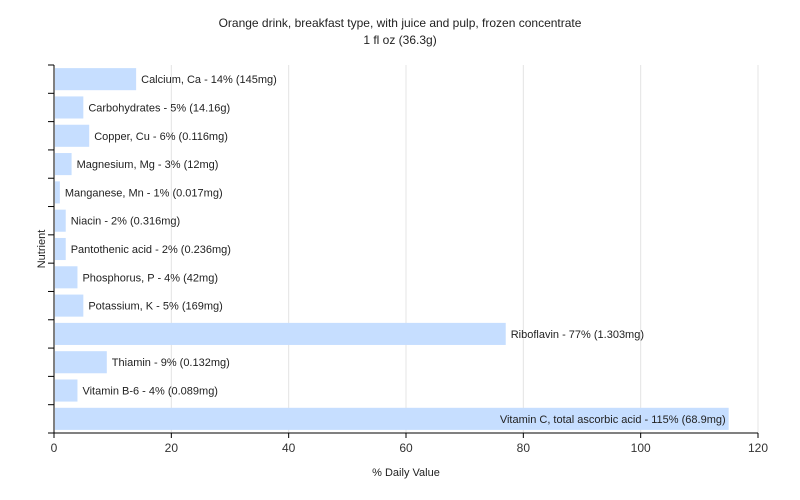  I want to click on x-tick-label: 40, so click(289, 448).